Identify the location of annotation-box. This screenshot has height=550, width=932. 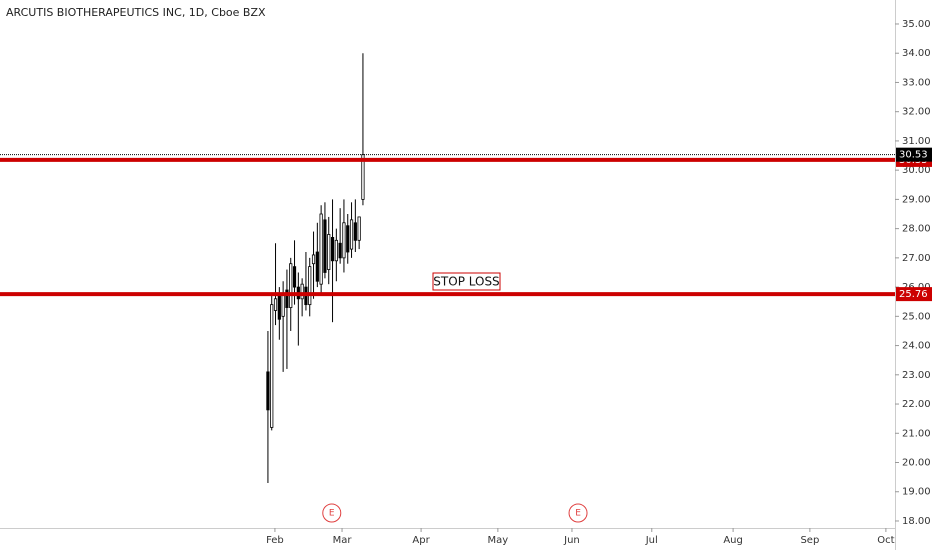
(466, 281).